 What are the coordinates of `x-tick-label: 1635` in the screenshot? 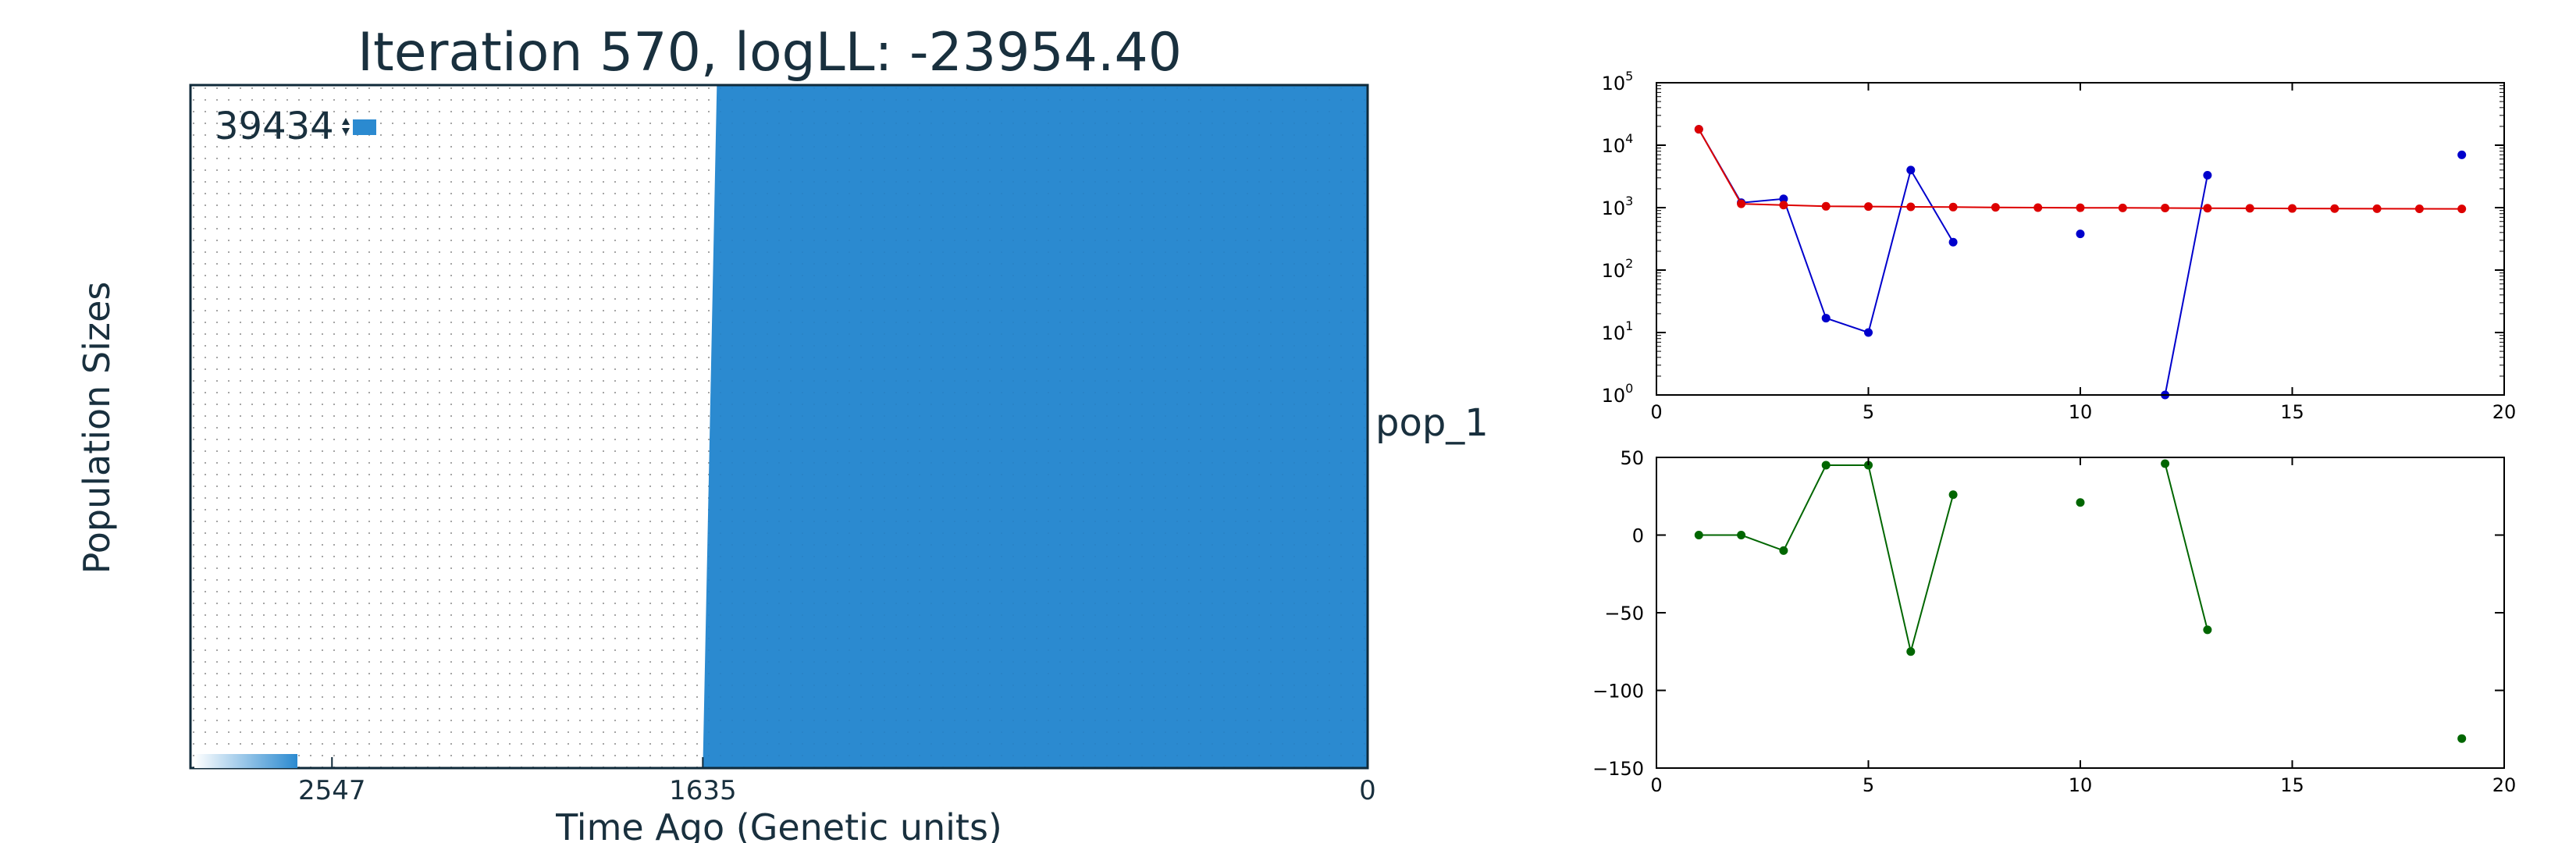 It's located at (703, 790).